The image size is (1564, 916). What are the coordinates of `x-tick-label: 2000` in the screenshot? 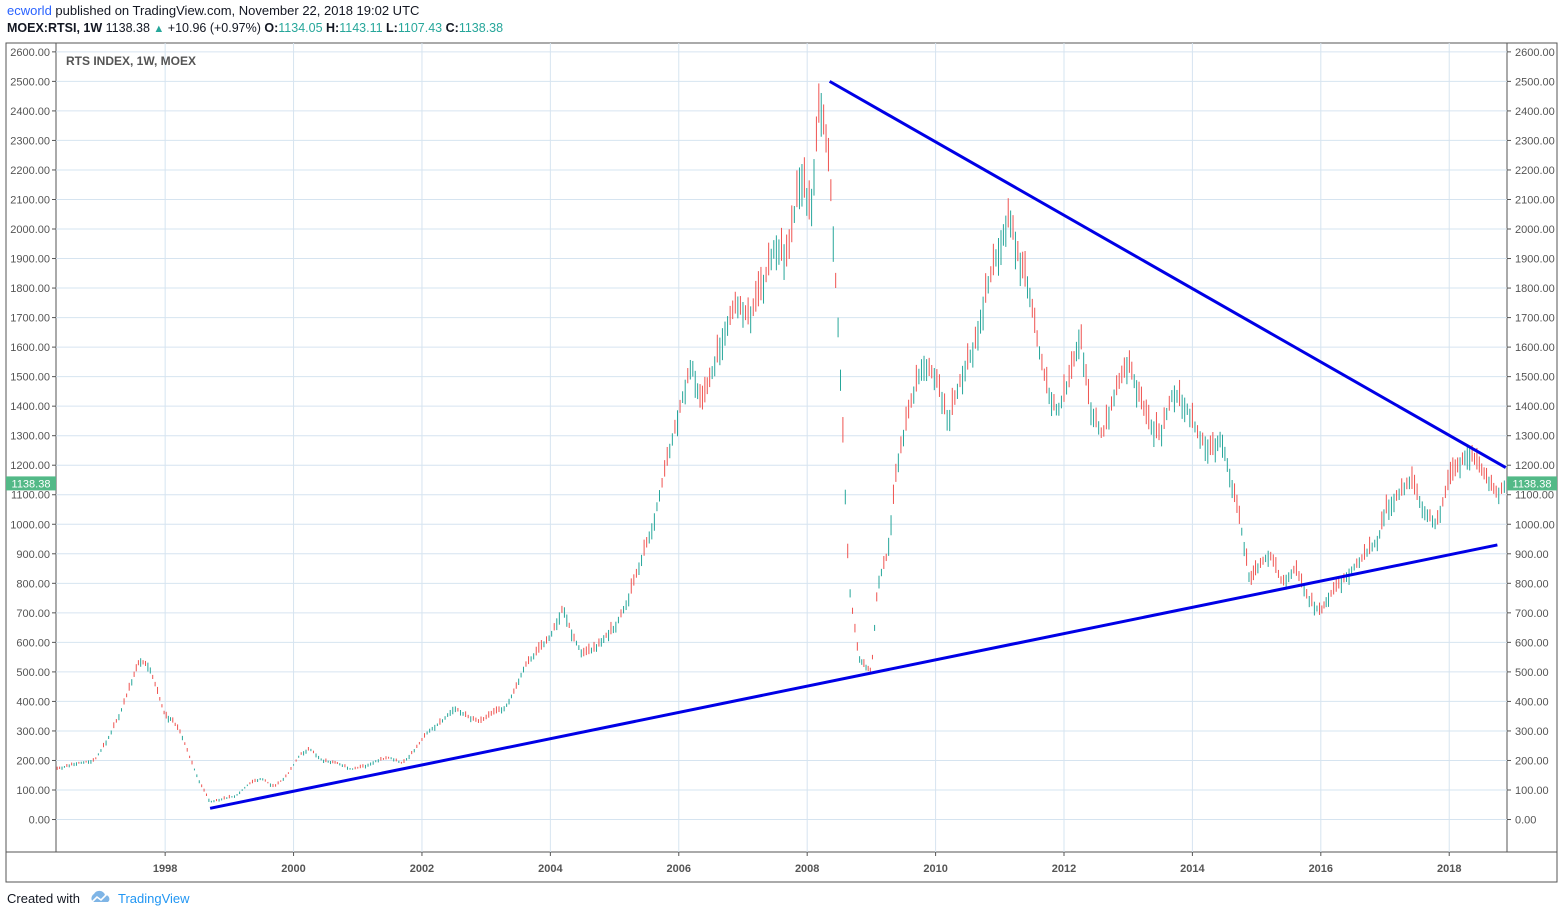 It's located at (293, 869).